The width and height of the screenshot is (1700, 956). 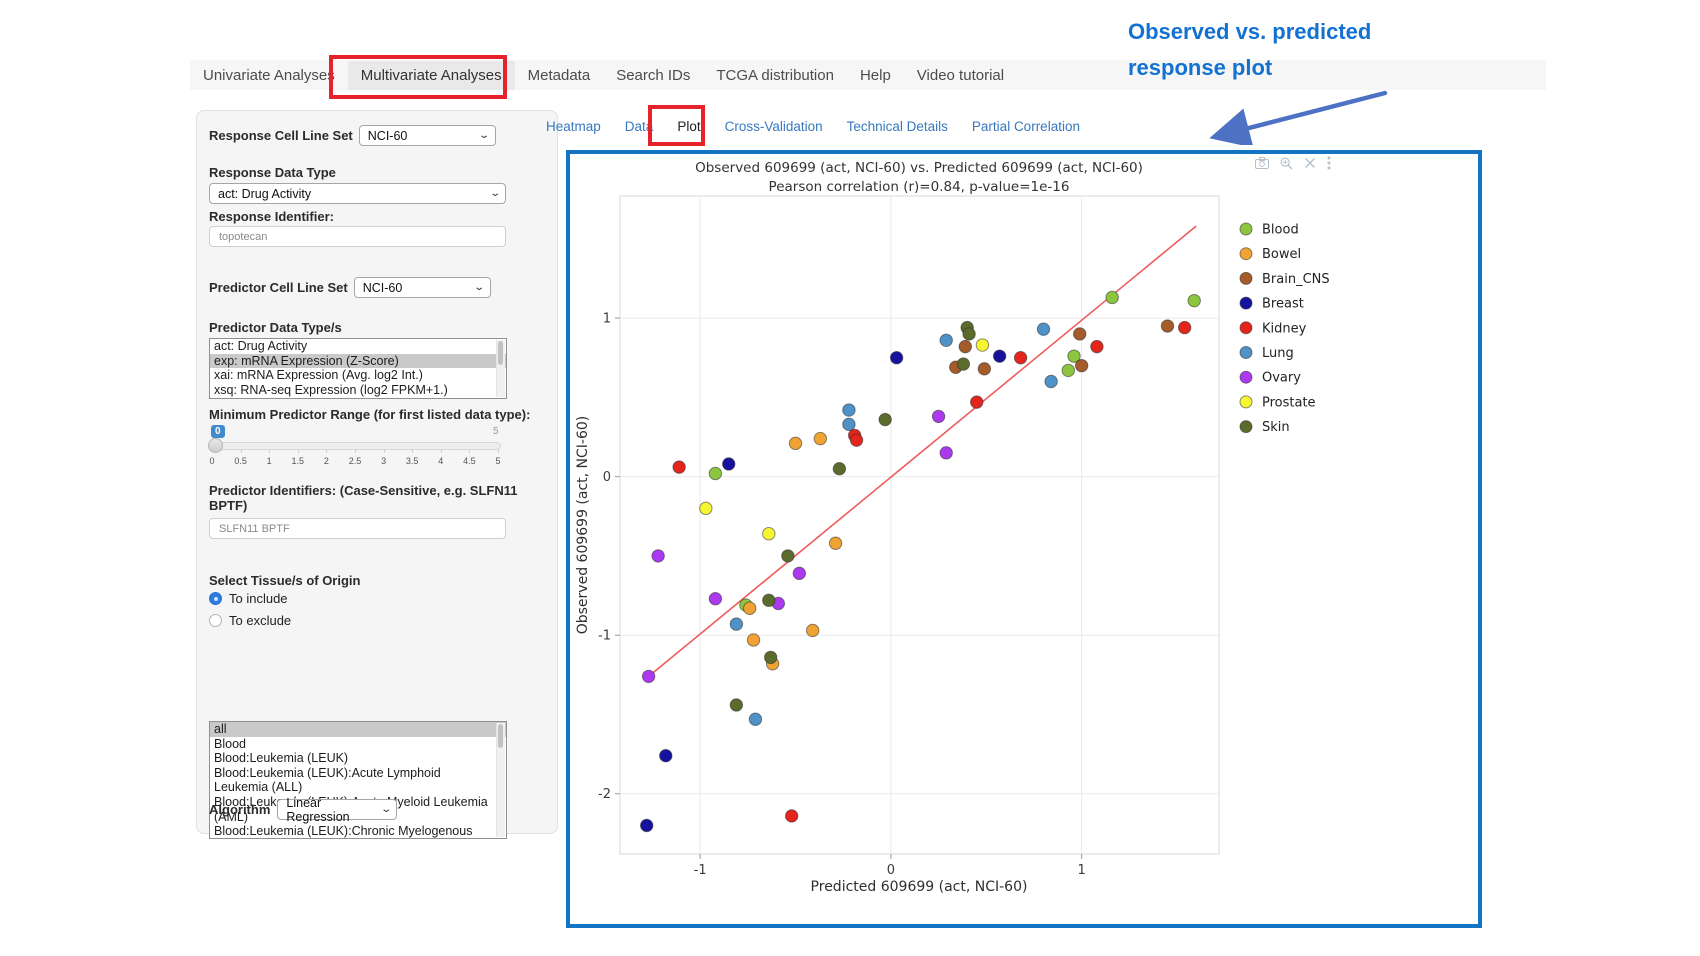 I want to click on tab-data: Data, so click(x=639, y=126).